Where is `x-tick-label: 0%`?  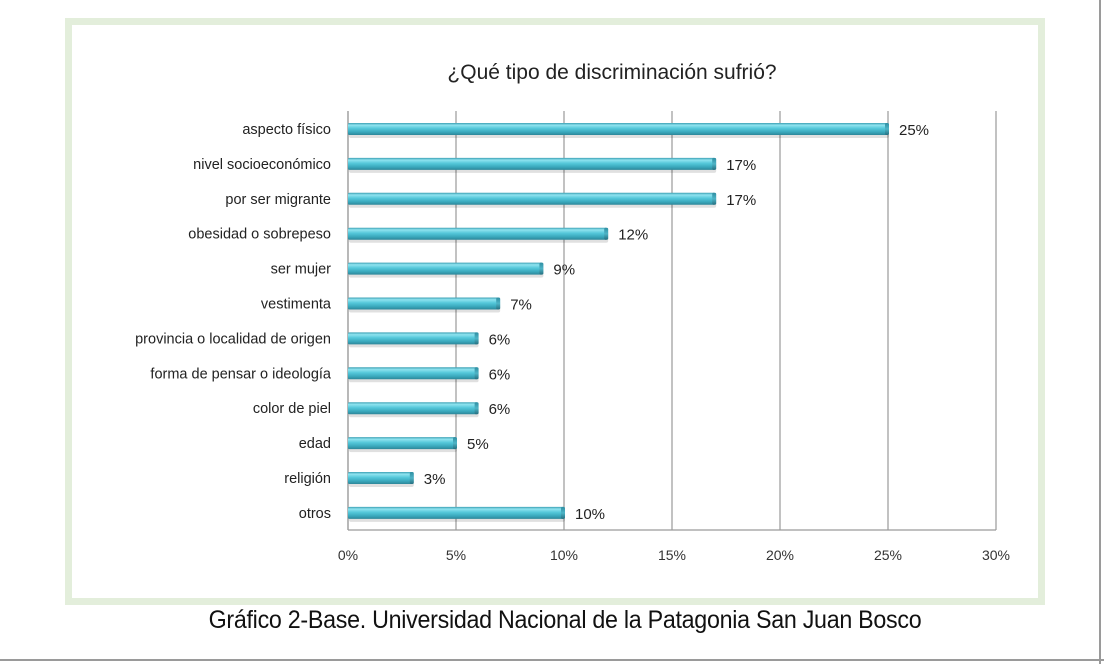
x-tick-label: 0% is located at coordinates (348, 555).